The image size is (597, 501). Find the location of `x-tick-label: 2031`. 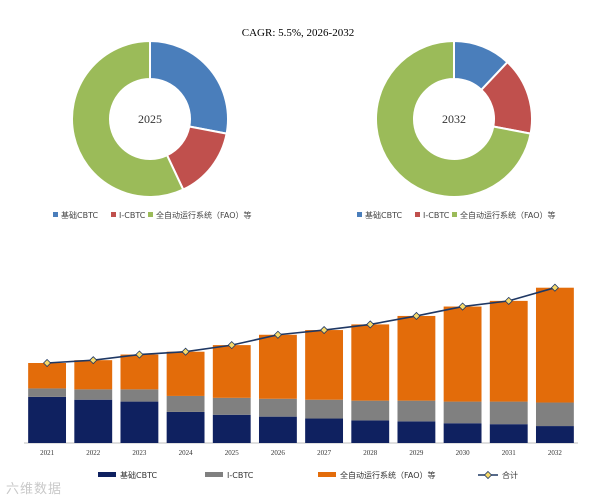

x-tick-label: 2031 is located at coordinates (509, 453).